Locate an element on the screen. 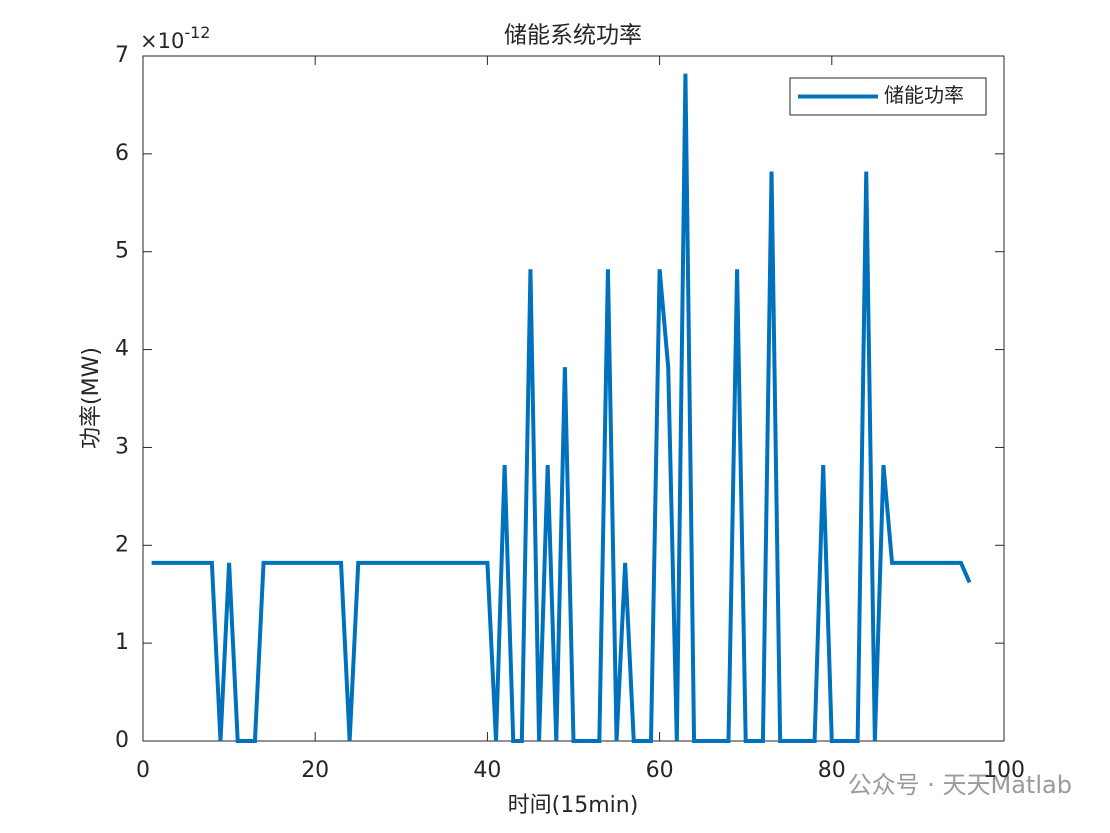 The image size is (1110, 833). y-tick-label: 0 is located at coordinates (122, 740).